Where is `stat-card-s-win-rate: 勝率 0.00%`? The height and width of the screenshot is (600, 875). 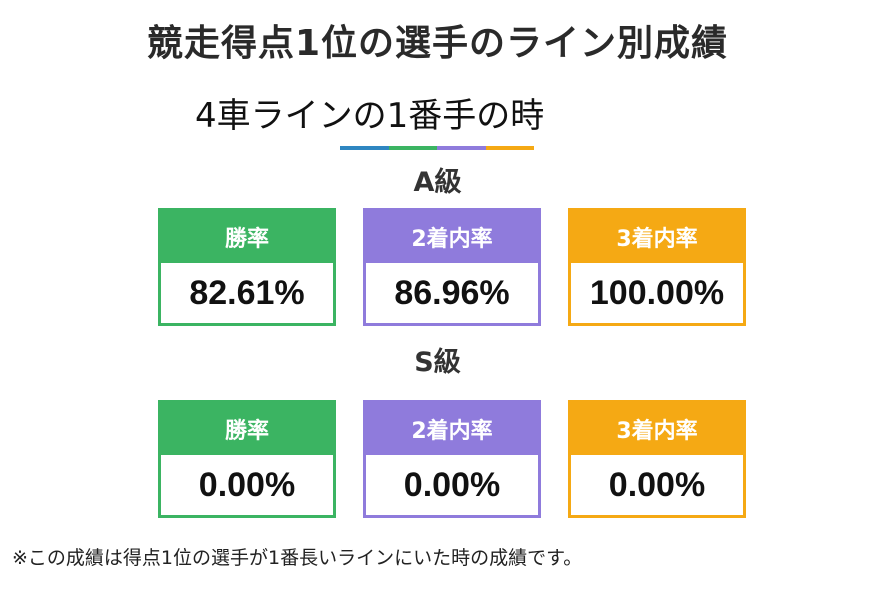
stat-card-s-win-rate: 勝率 0.00% is located at coordinates (247, 459).